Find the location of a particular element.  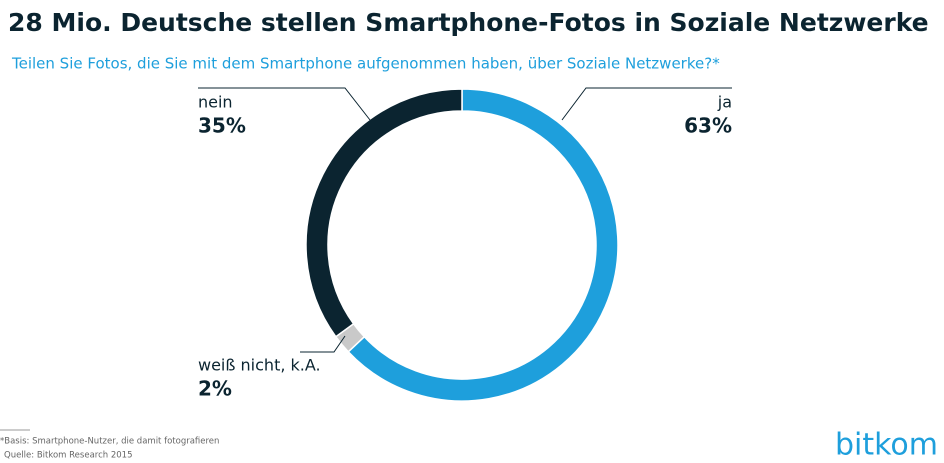

category-label: nein is located at coordinates (215, 102).